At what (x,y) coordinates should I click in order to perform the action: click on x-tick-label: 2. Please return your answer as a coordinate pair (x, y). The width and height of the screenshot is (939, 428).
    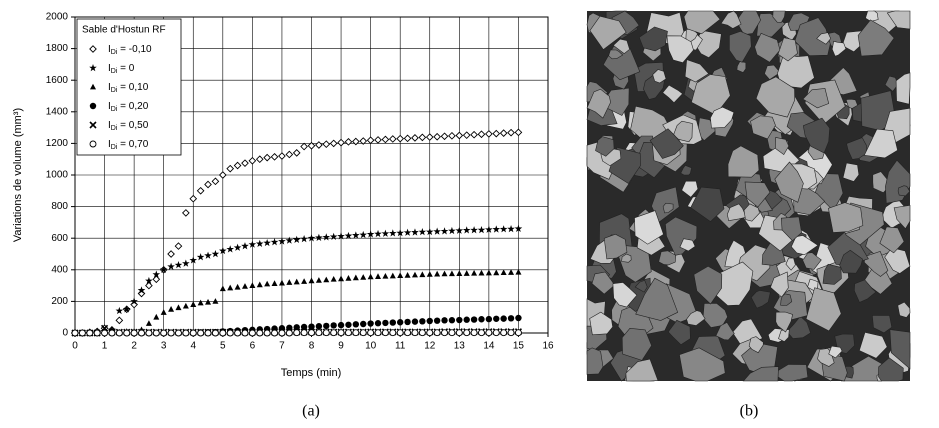
    Looking at the image, I should click on (134, 346).